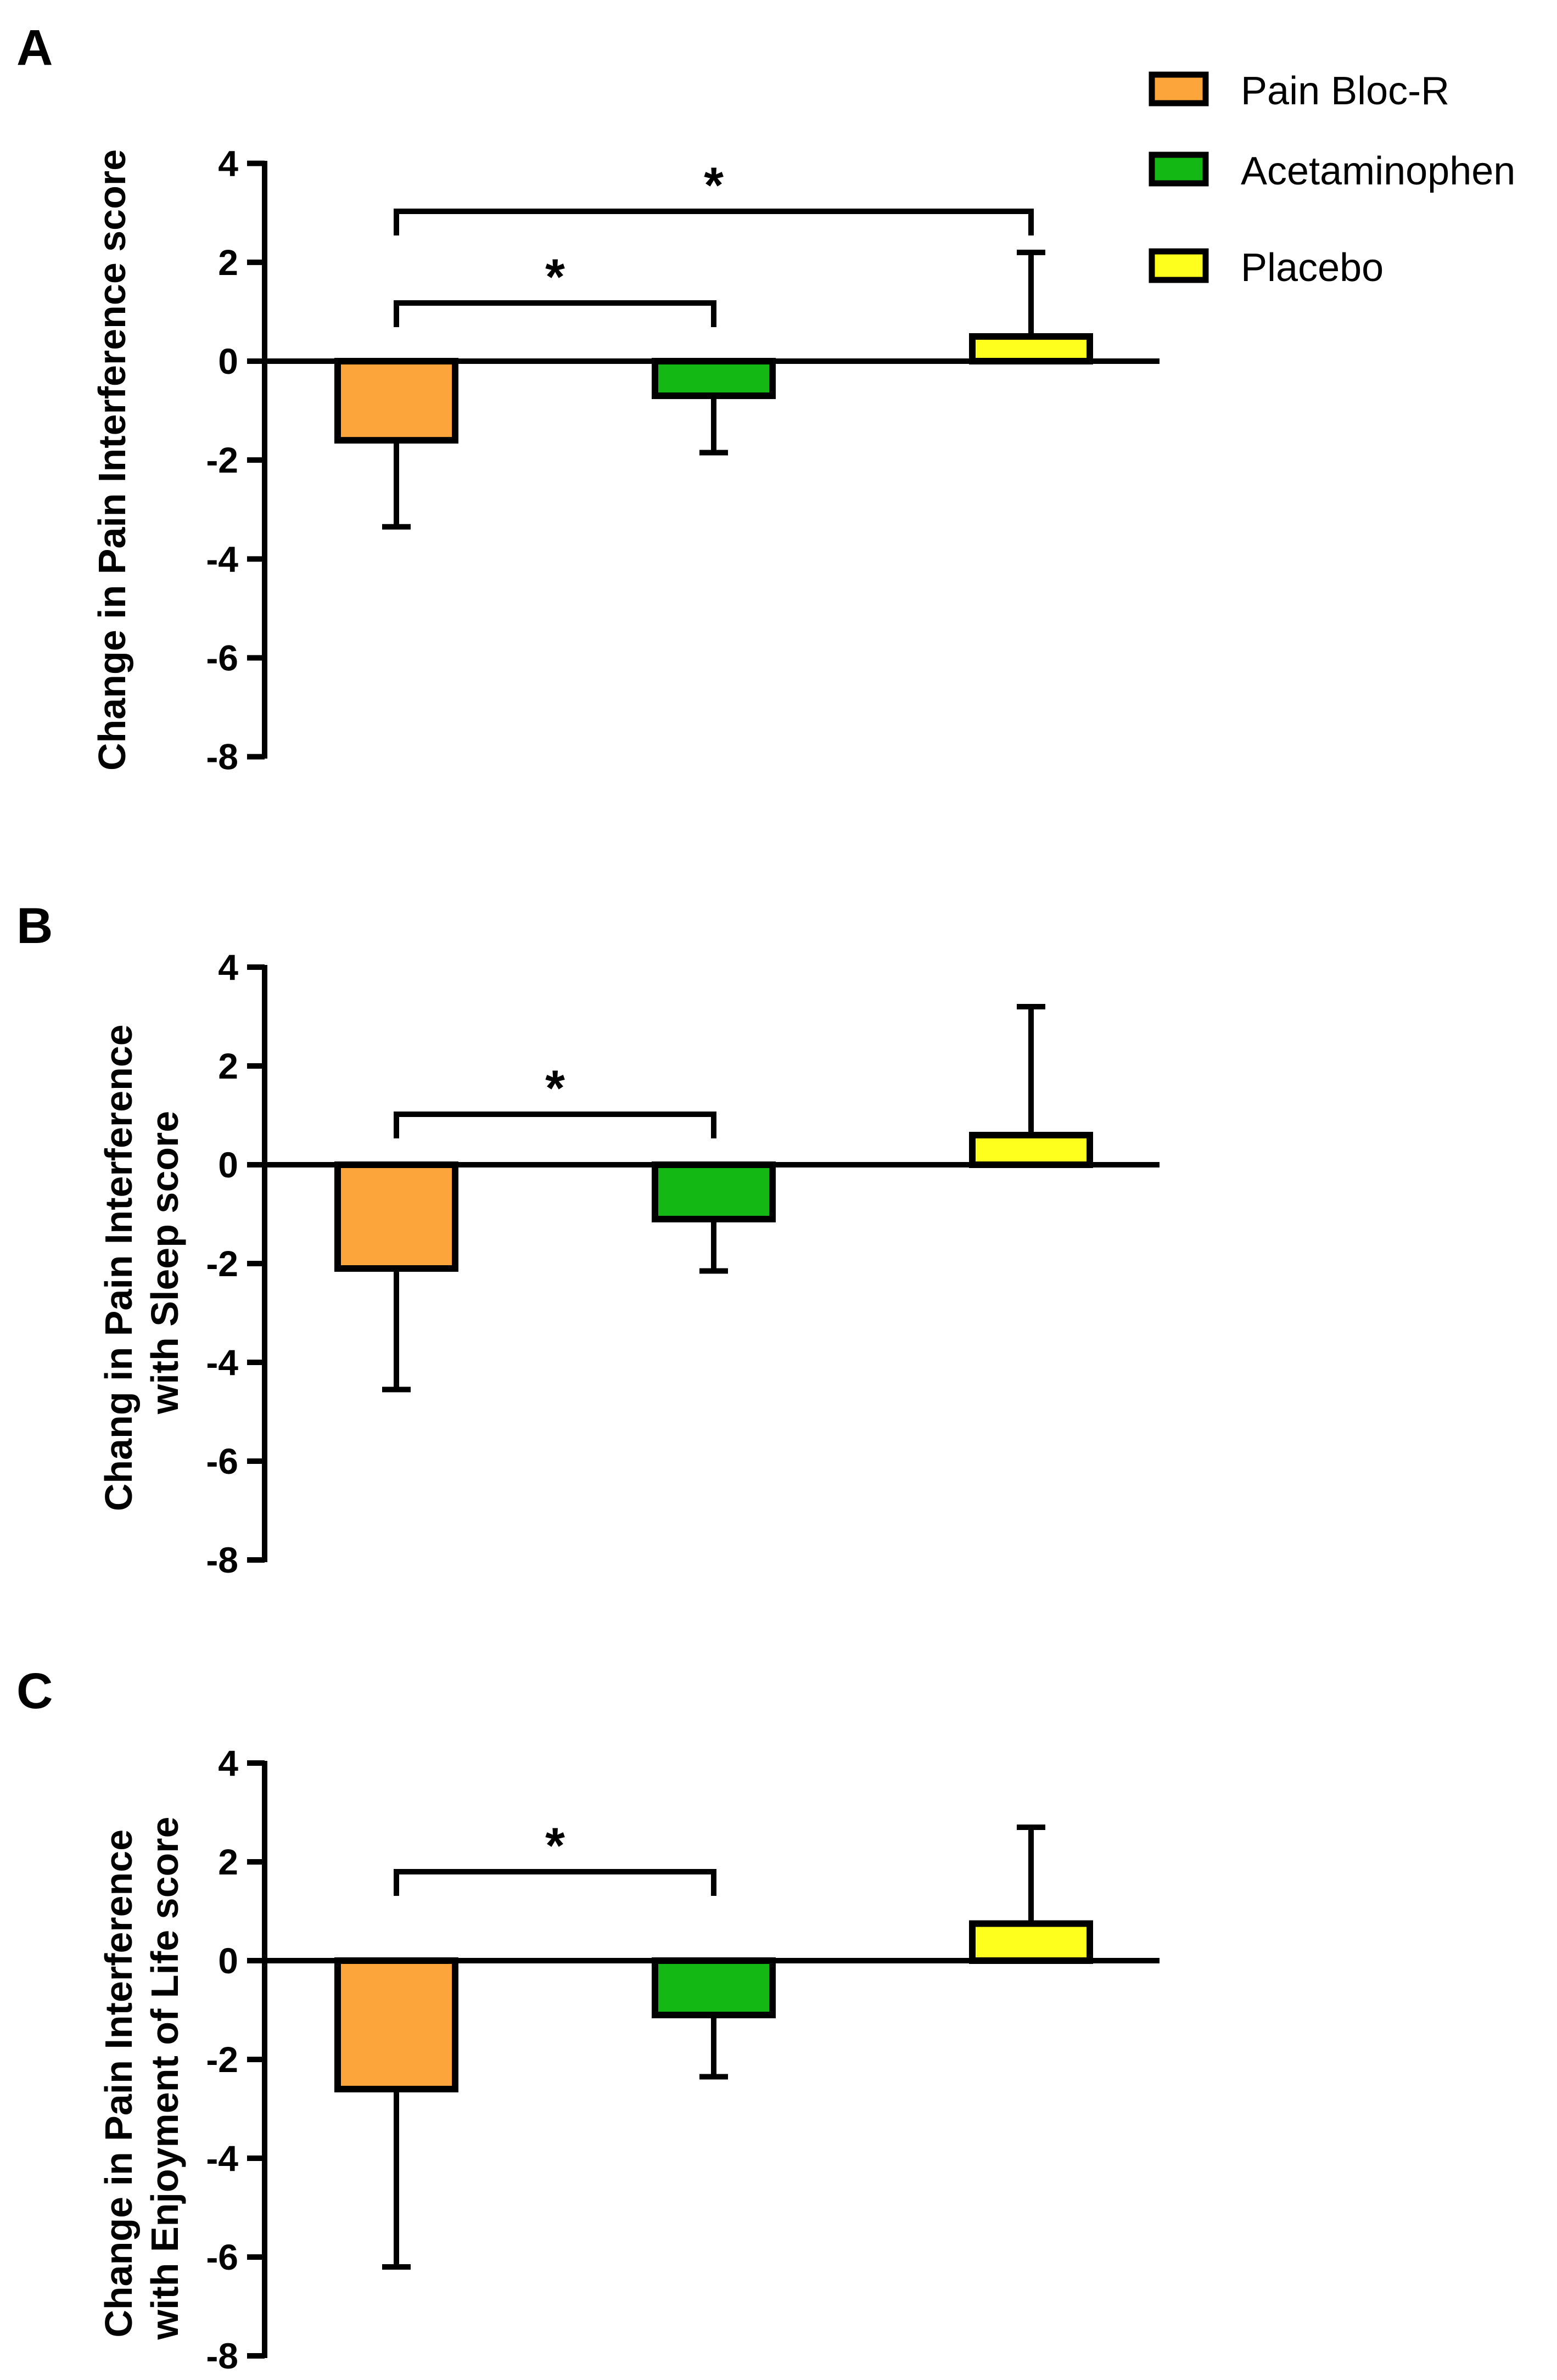 This screenshot has width=1557, height=2380. I want to click on legend-swatch-pain-bloc-r, so click(1179, 88).